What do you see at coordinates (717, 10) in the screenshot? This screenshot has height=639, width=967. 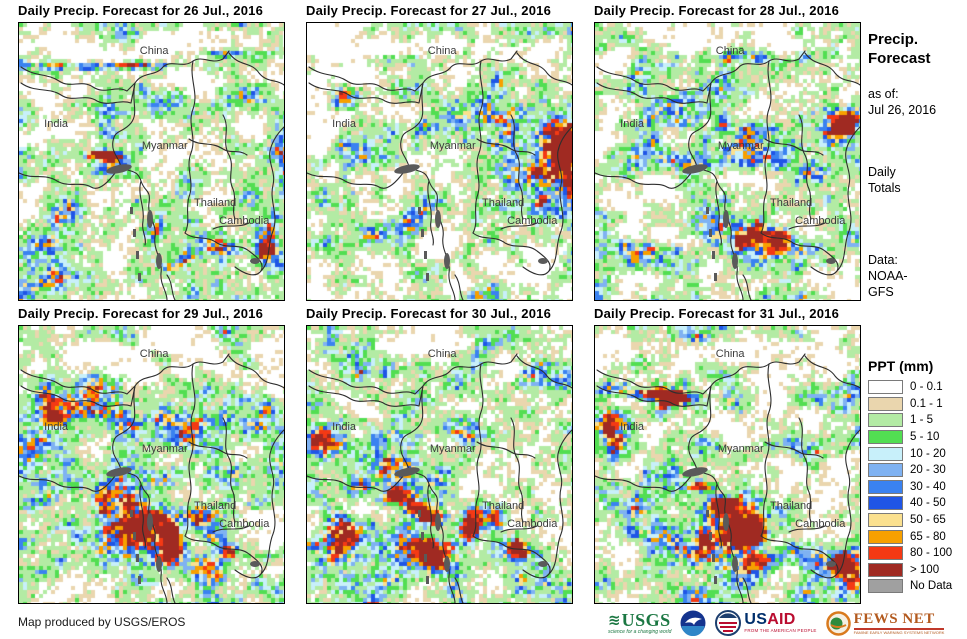 I see `panel-title: Daily Precip. Forecast for 28 Jul., 2016` at bounding box center [717, 10].